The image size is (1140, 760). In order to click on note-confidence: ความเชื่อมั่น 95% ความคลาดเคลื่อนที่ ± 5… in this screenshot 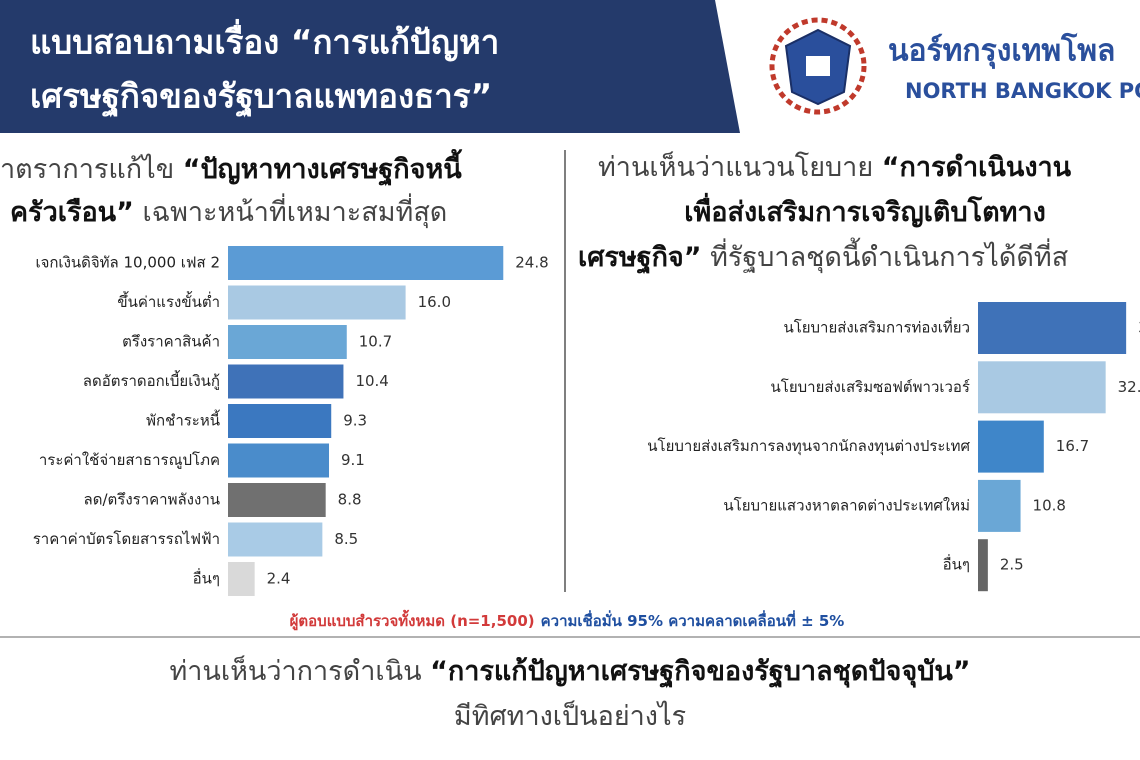, I will do `click(693, 620)`.